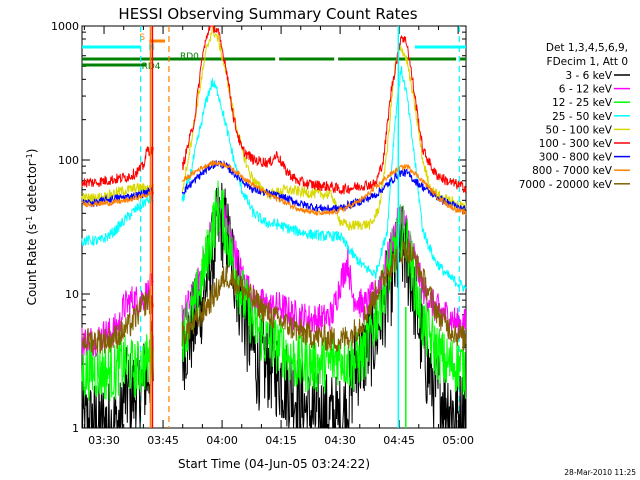  I want to click on x-tick-label: 04:30, so click(340, 440).